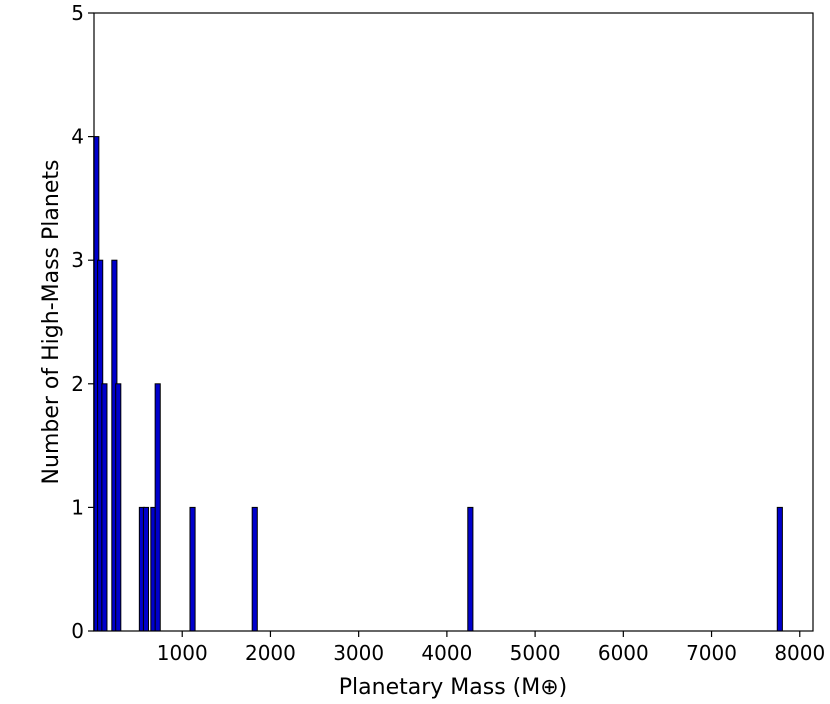  Describe the element at coordinates (535, 653) in the screenshot. I see `x-tick-label: 5000` at that location.